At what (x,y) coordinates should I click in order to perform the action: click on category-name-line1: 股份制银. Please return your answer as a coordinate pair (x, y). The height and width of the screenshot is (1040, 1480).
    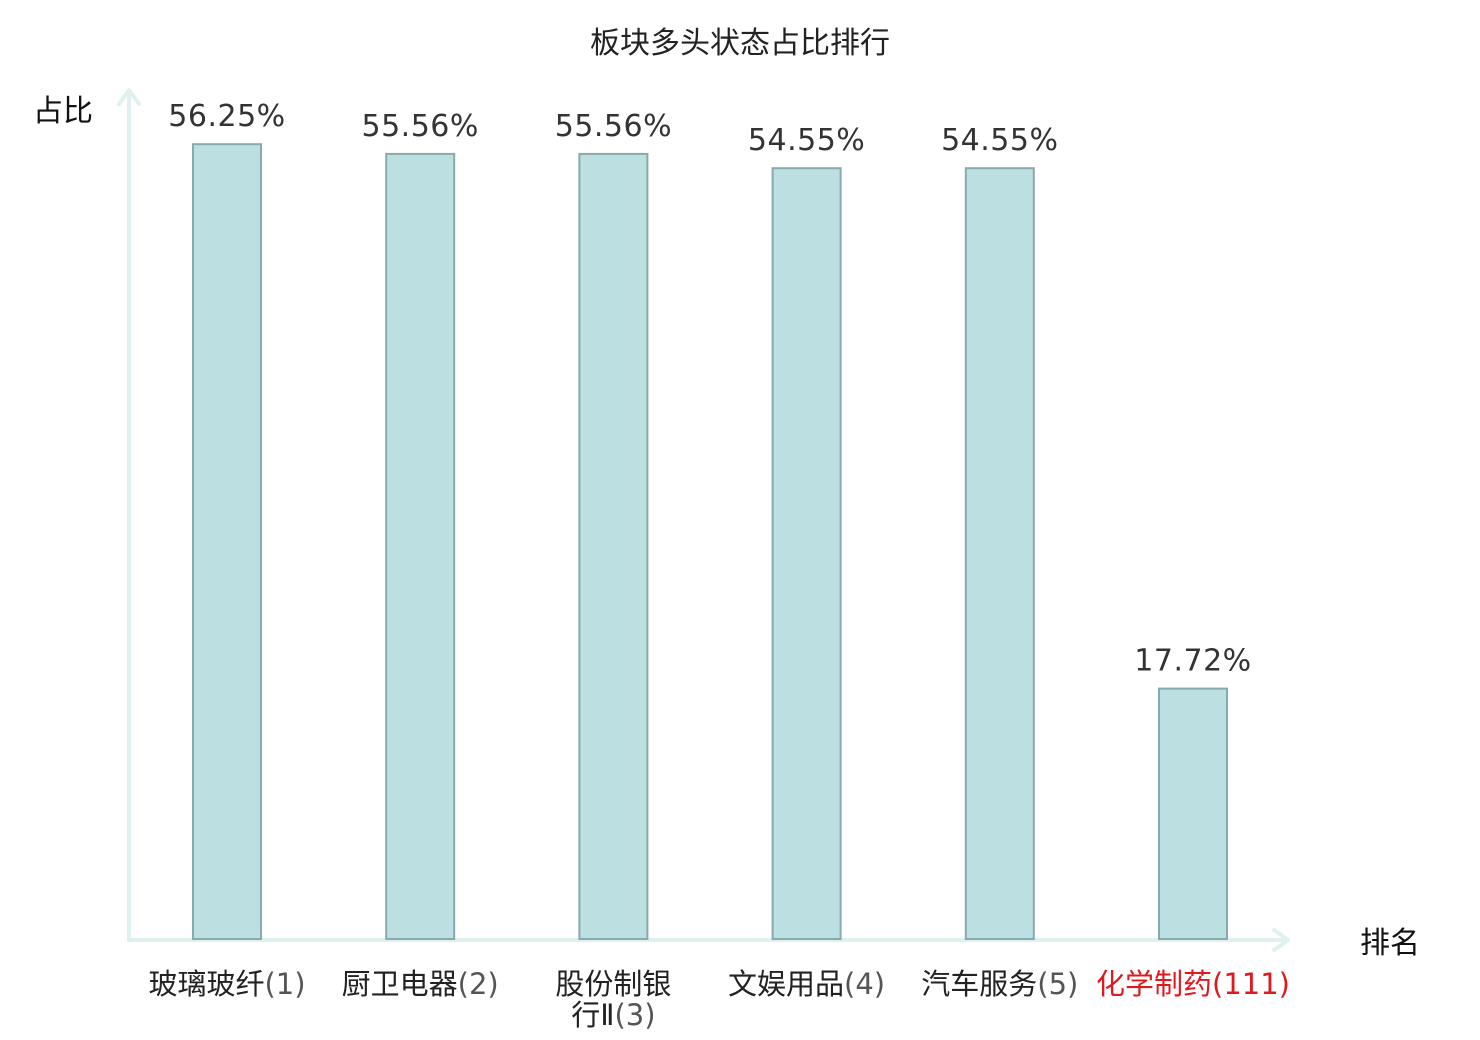
    Looking at the image, I should click on (613, 984).